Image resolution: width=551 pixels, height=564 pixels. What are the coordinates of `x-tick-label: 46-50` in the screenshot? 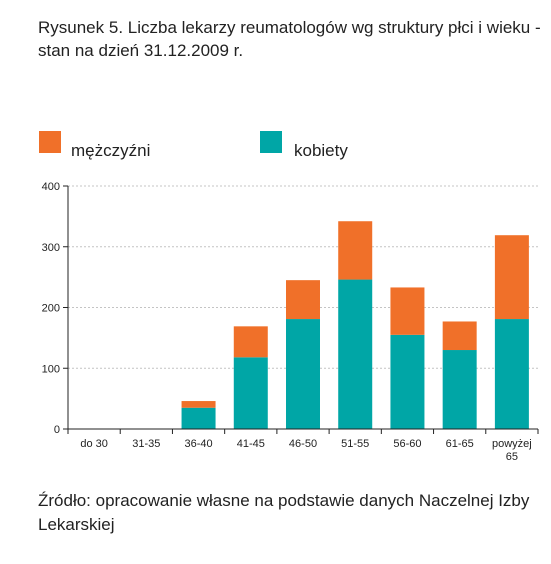 It's located at (303, 444).